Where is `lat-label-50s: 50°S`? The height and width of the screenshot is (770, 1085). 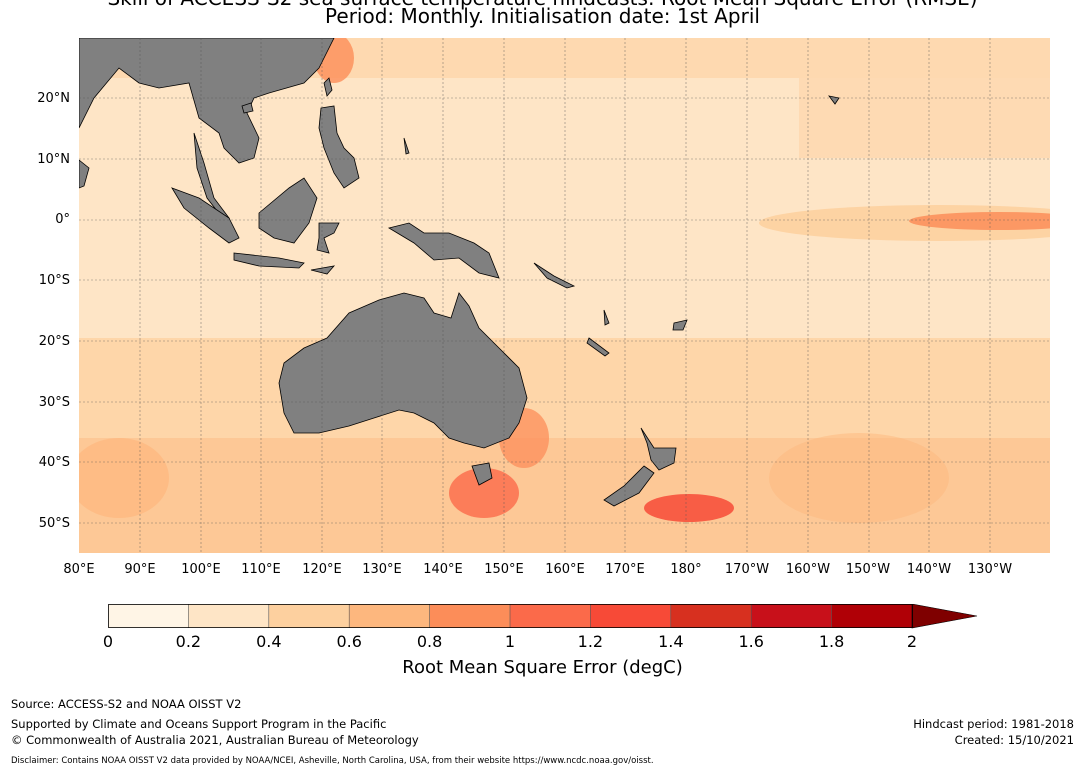 lat-label-50s: 50°S is located at coordinates (54, 523).